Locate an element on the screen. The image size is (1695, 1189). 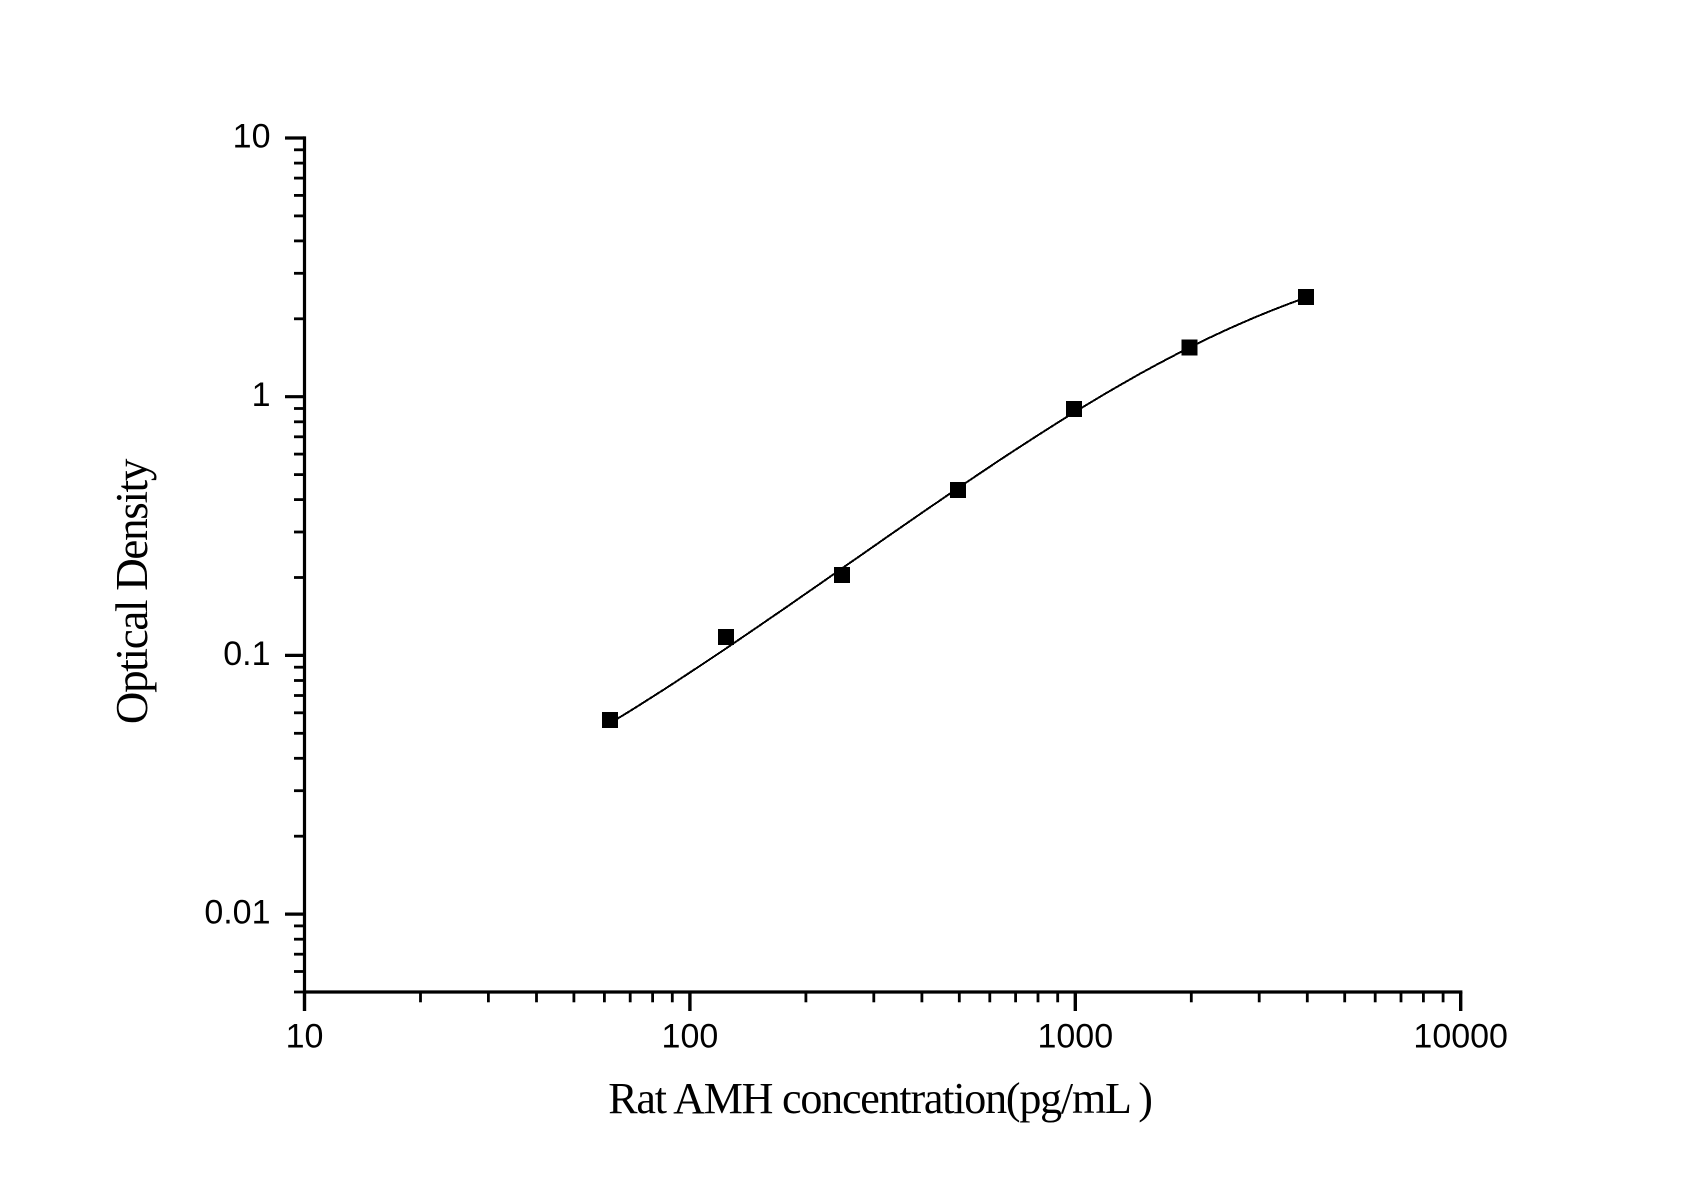
svg-text: 100 is located at coordinates (690, 1037).